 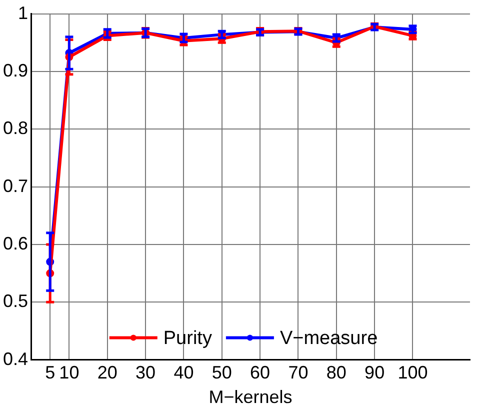 What do you see at coordinates (15, 70) in the screenshot?
I see `y-tick-label: 0.9` at bounding box center [15, 70].